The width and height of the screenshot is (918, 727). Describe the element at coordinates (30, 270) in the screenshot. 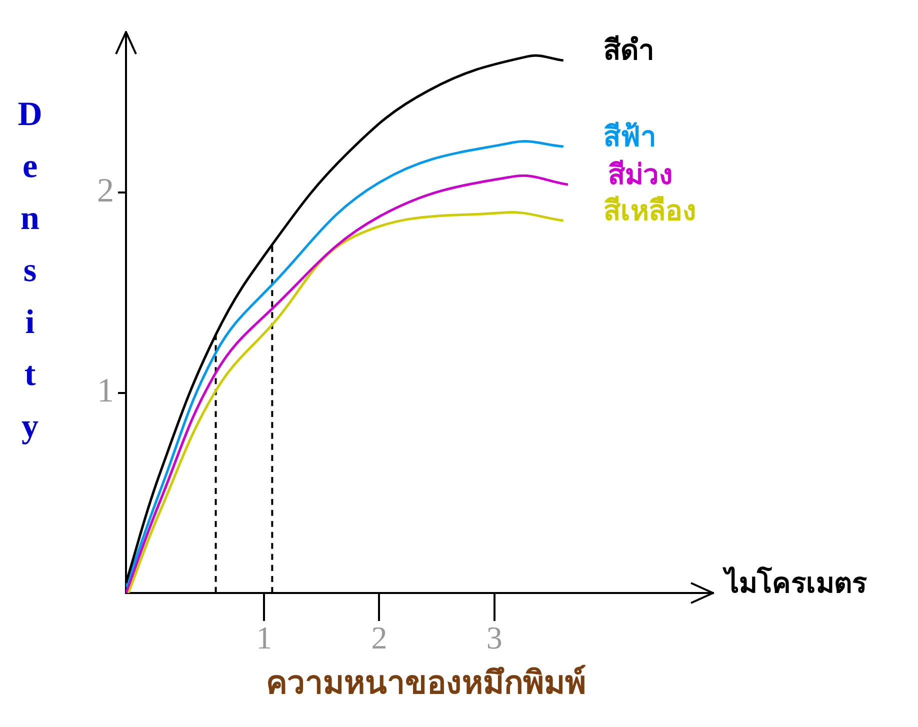

I see `y-axis-title: Density` at that location.